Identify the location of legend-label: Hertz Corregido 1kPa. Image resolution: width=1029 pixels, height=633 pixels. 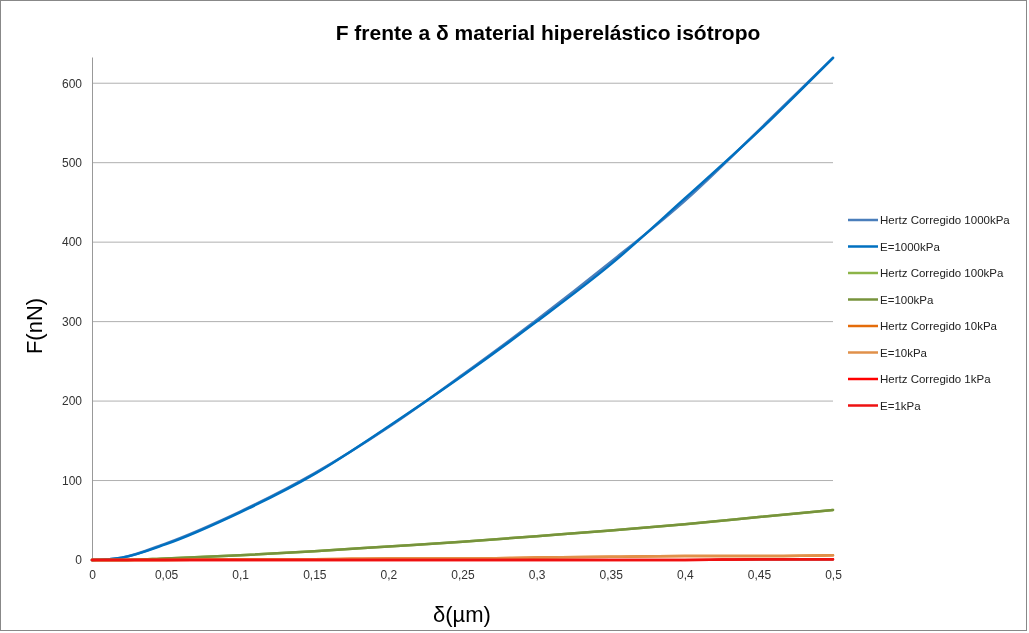
(936, 379).